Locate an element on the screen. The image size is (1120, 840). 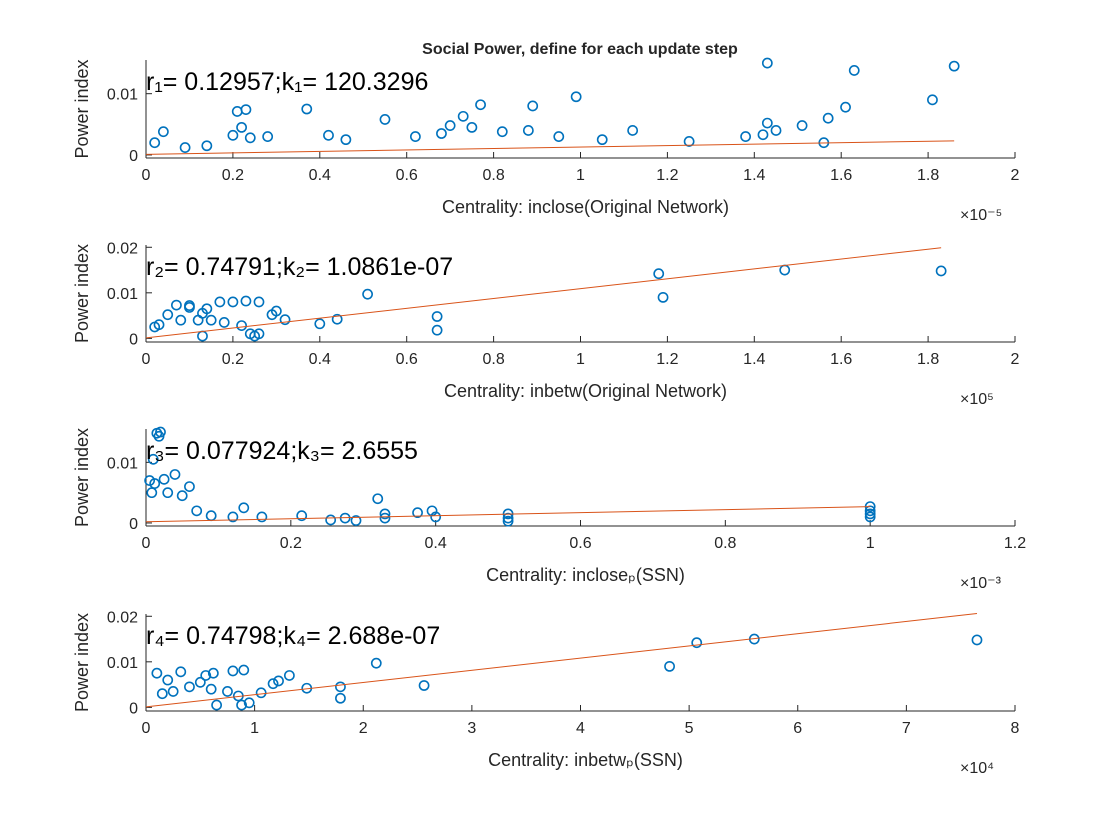
x-tick-label: 1.6 is located at coordinates (841, 175).